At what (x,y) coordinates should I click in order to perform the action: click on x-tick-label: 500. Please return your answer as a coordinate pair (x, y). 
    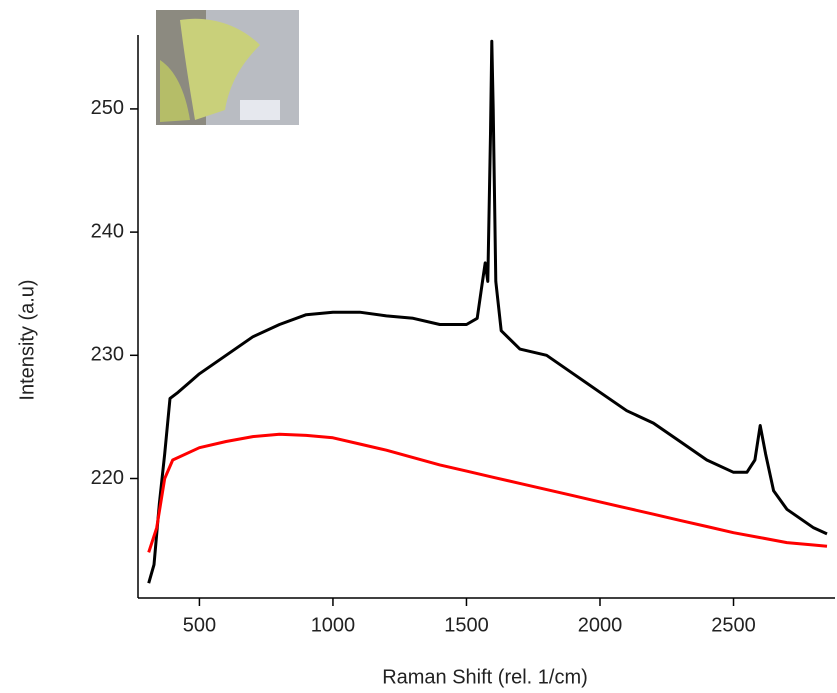
    Looking at the image, I should click on (199, 625).